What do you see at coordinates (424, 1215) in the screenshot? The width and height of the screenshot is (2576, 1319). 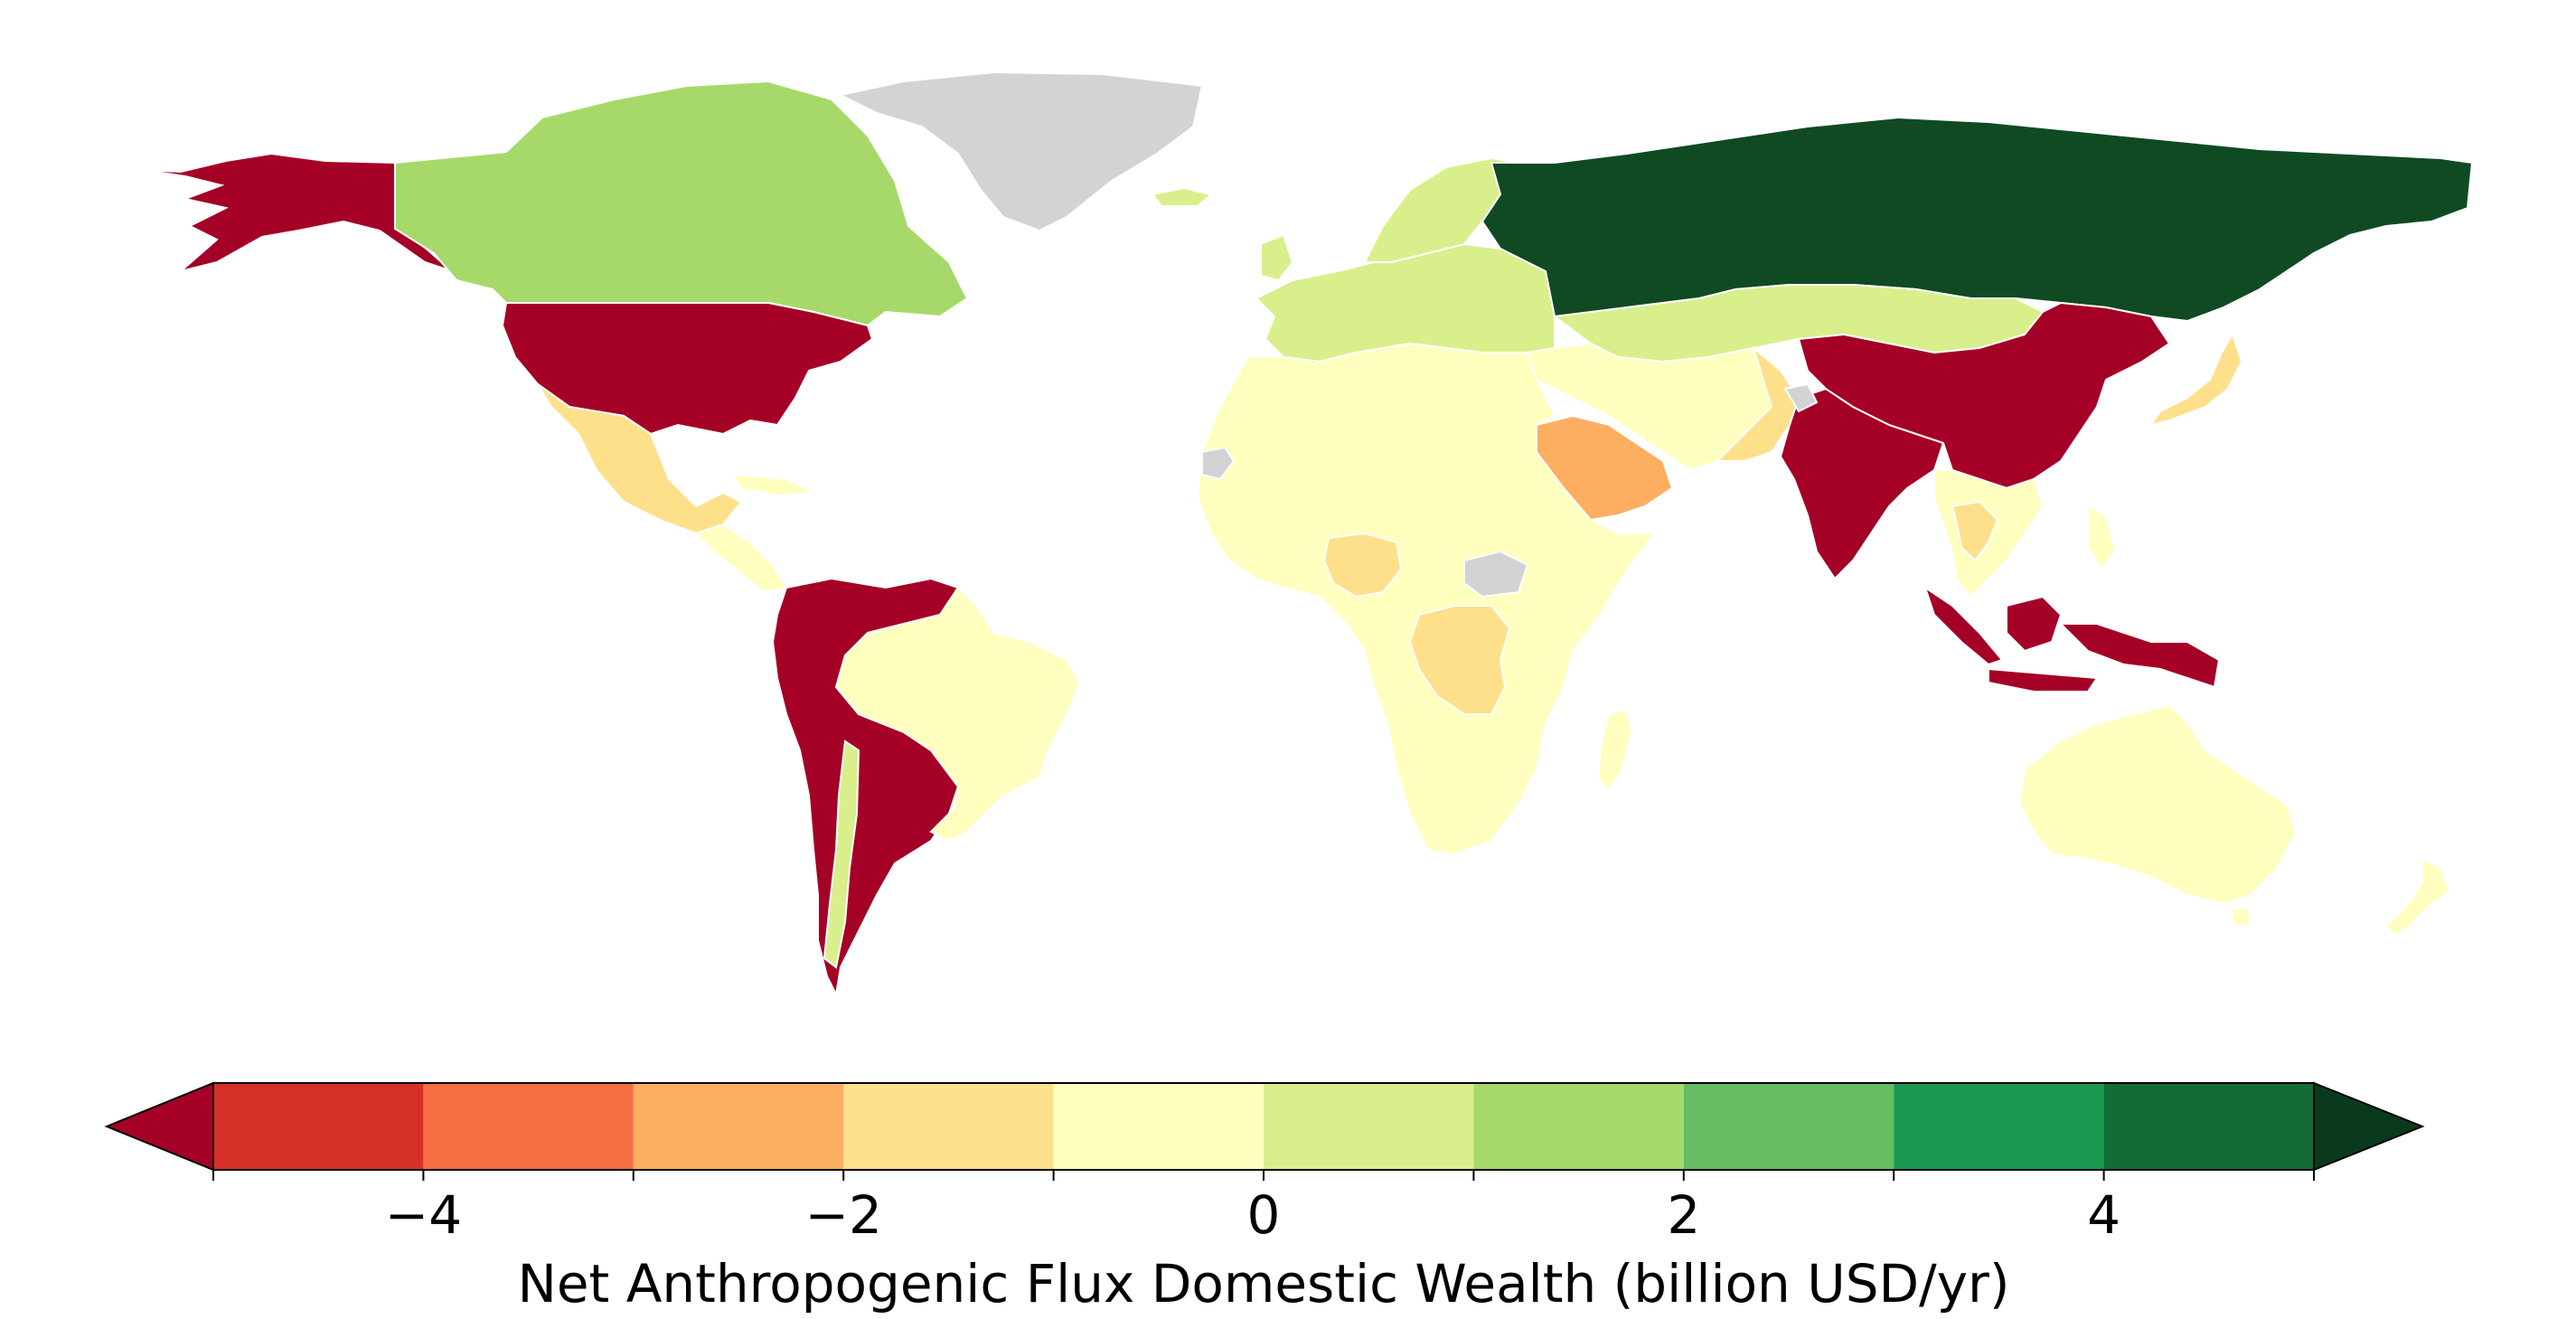 I see `colorbar-tick-label: −4` at bounding box center [424, 1215].